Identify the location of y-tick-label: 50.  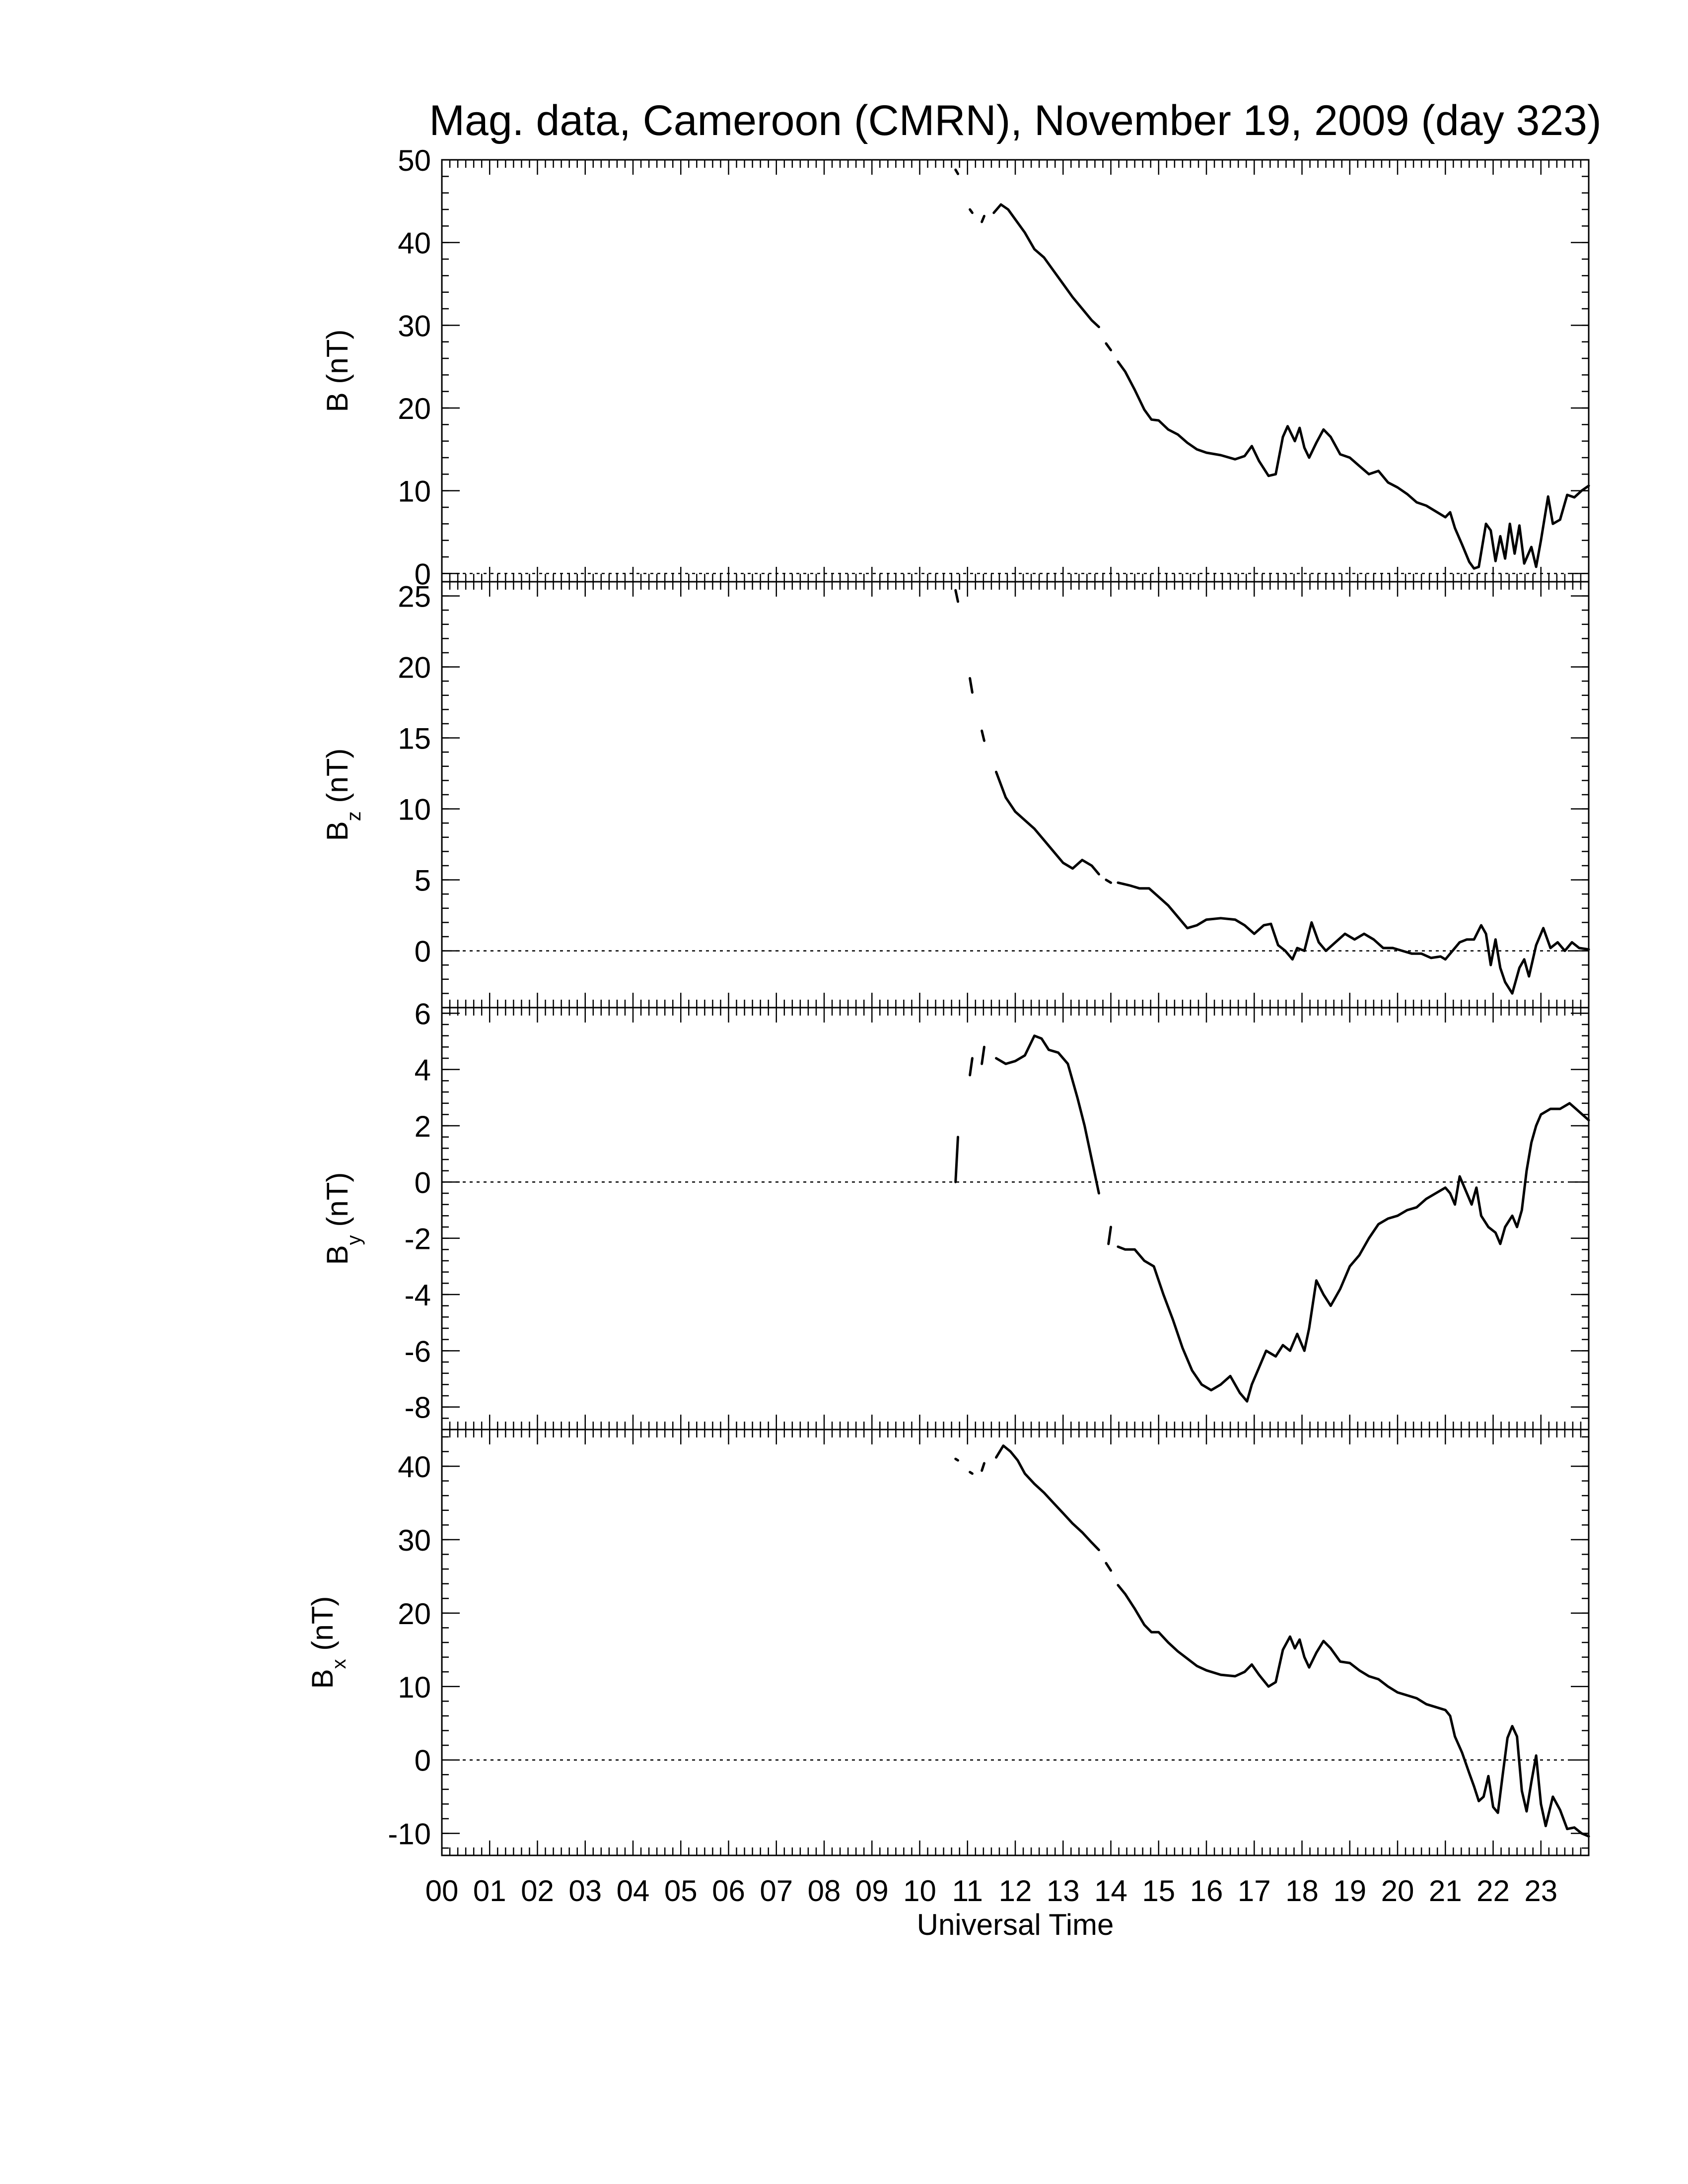
(414, 160).